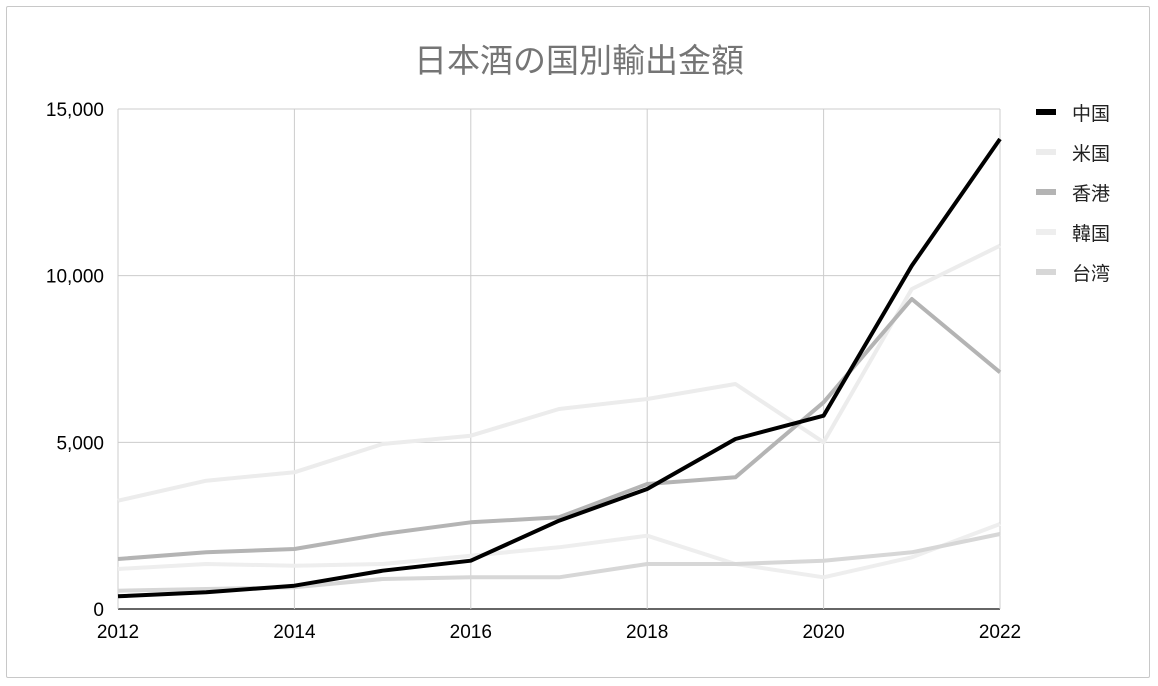 Image resolution: width=1158 pixels, height=686 pixels. I want to click on y-tick-label: 15,000, so click(75, 110).